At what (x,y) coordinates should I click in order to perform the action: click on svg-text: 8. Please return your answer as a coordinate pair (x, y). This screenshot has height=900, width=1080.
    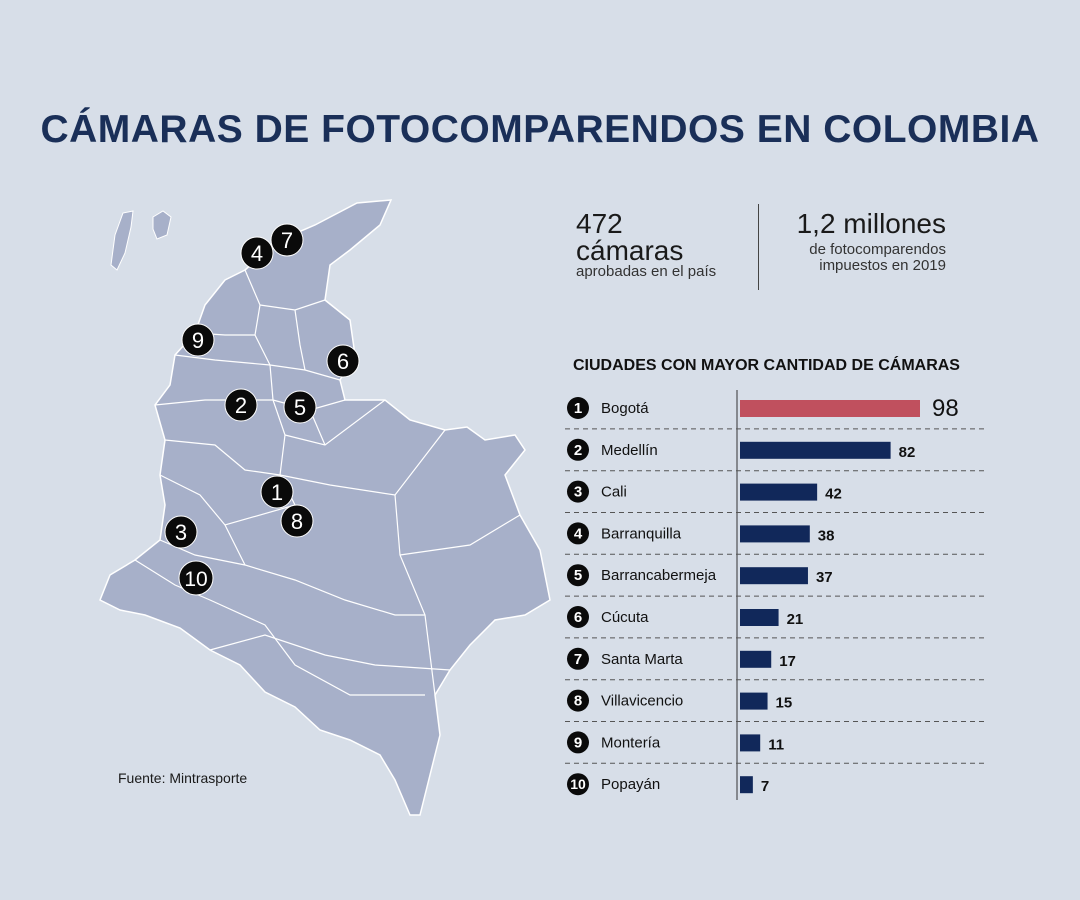
    Looking at the image, I should click on (297, 521).